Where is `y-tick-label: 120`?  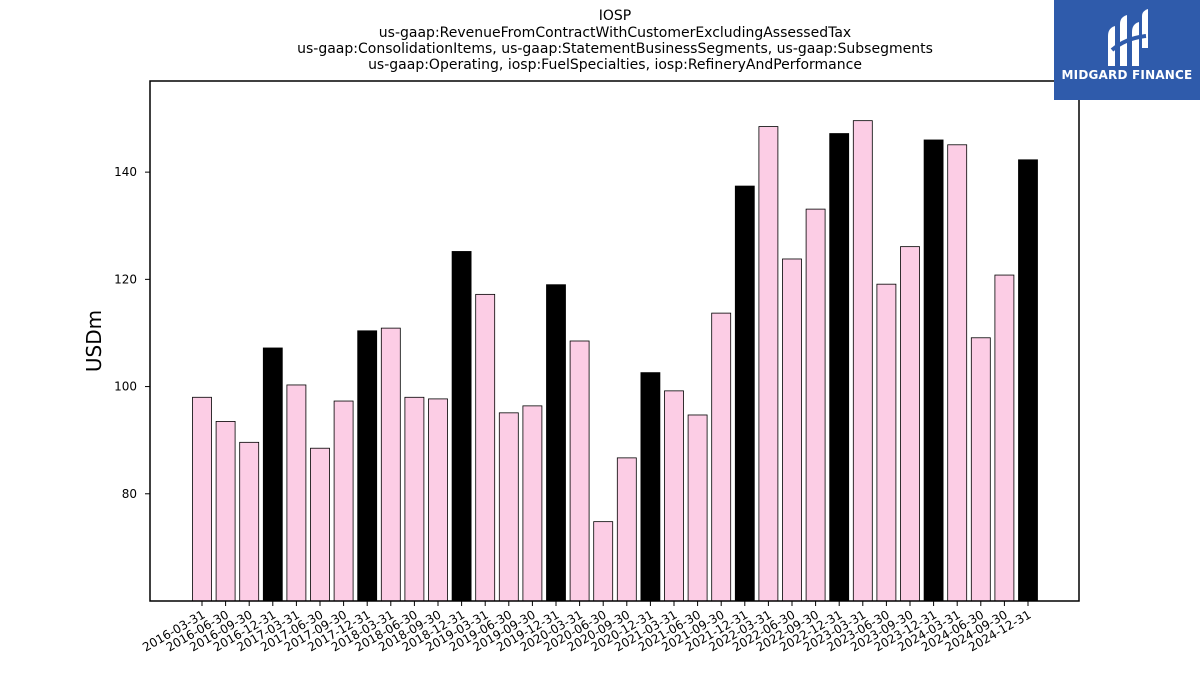 y-tick-label: 120 is located at coordinates (125, 279).